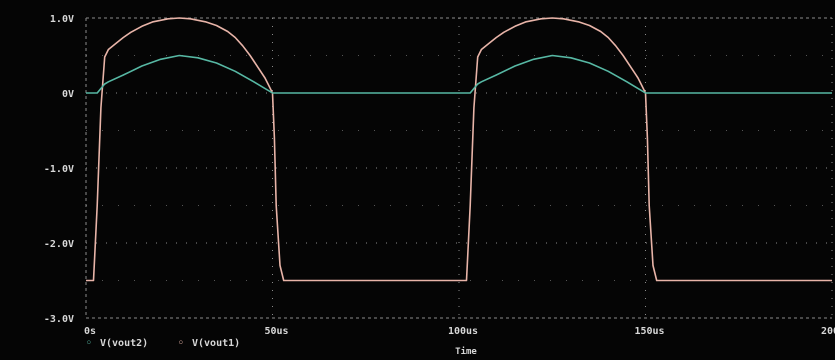 The height and width of the screenshot is (360, 835). What do you see at coordinates (463, 331) in the screenshot?
I see `x-tick-label-2: 100us` at bounding box center [463, 331].